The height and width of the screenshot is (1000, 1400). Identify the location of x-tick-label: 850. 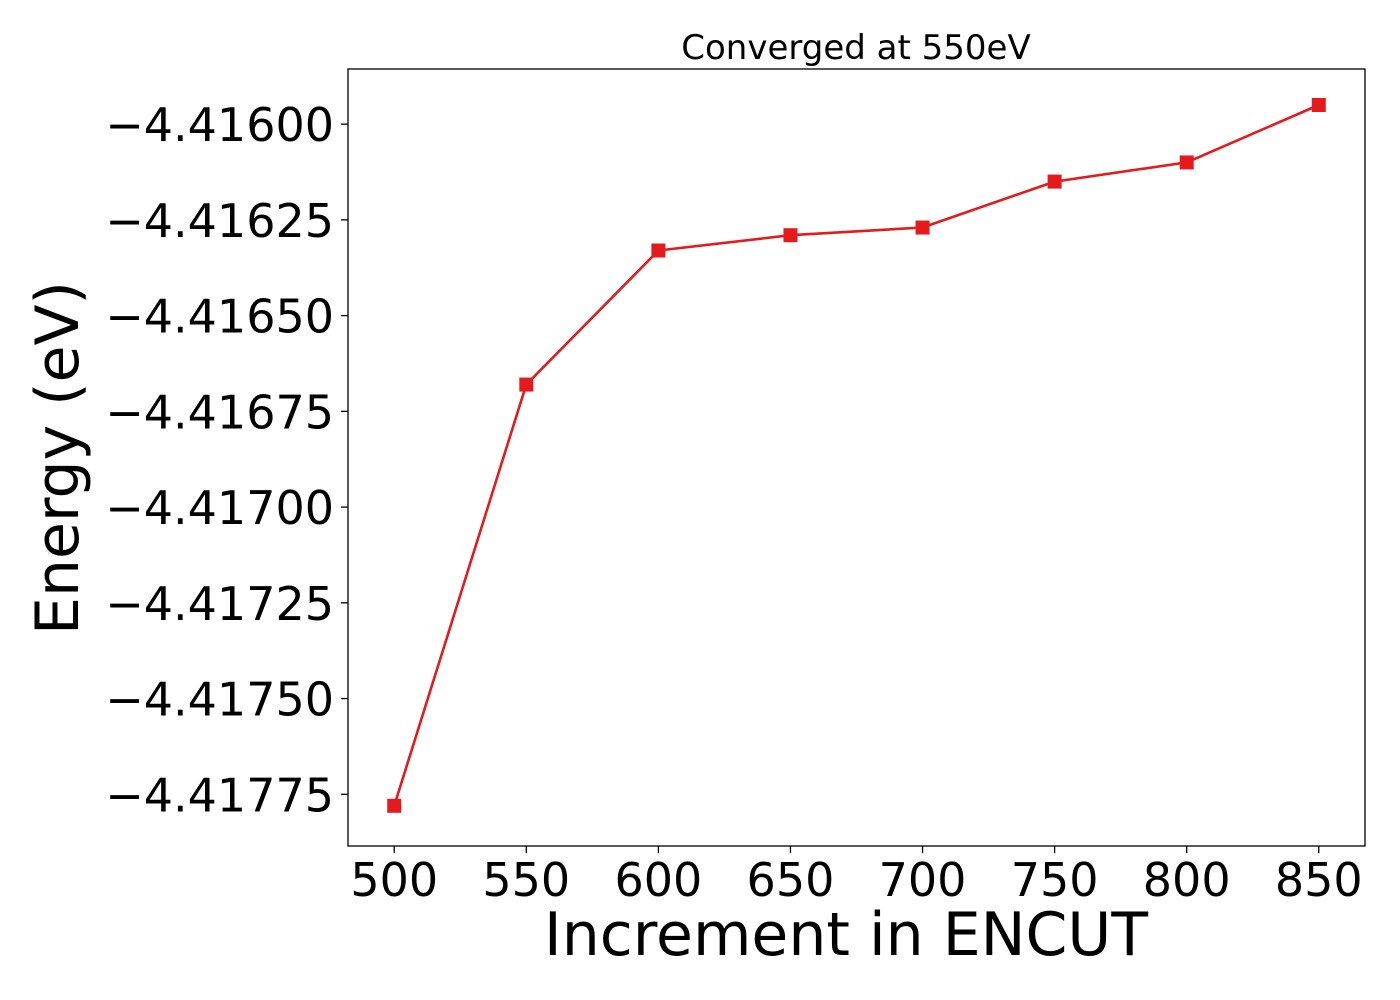
(1319, 880).